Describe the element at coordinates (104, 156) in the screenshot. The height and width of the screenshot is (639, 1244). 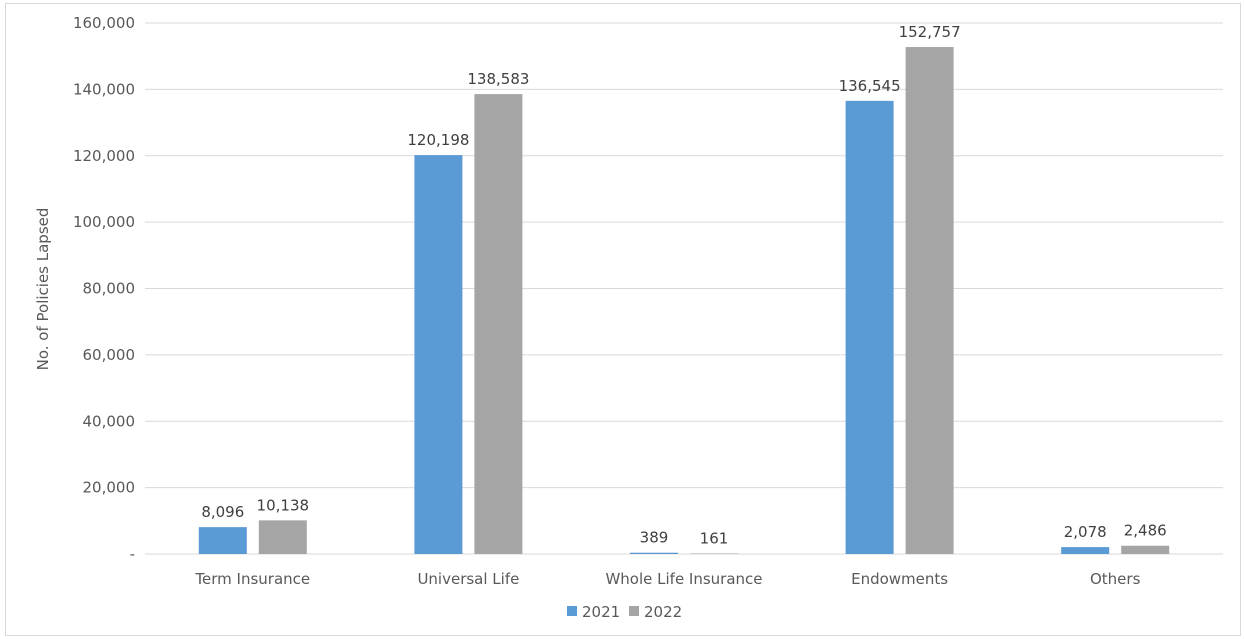
I see `y-tick-label: 120,000` at that location.